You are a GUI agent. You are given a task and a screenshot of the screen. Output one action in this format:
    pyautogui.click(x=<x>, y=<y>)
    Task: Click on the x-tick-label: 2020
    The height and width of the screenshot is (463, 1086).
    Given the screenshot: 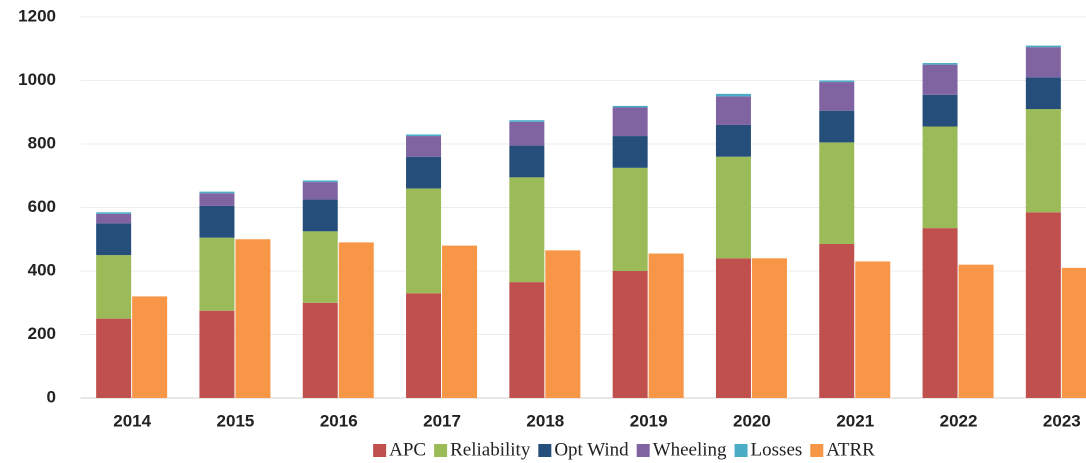 What is the action you would take?
    pyautogui.click(x=752, y=420)
    